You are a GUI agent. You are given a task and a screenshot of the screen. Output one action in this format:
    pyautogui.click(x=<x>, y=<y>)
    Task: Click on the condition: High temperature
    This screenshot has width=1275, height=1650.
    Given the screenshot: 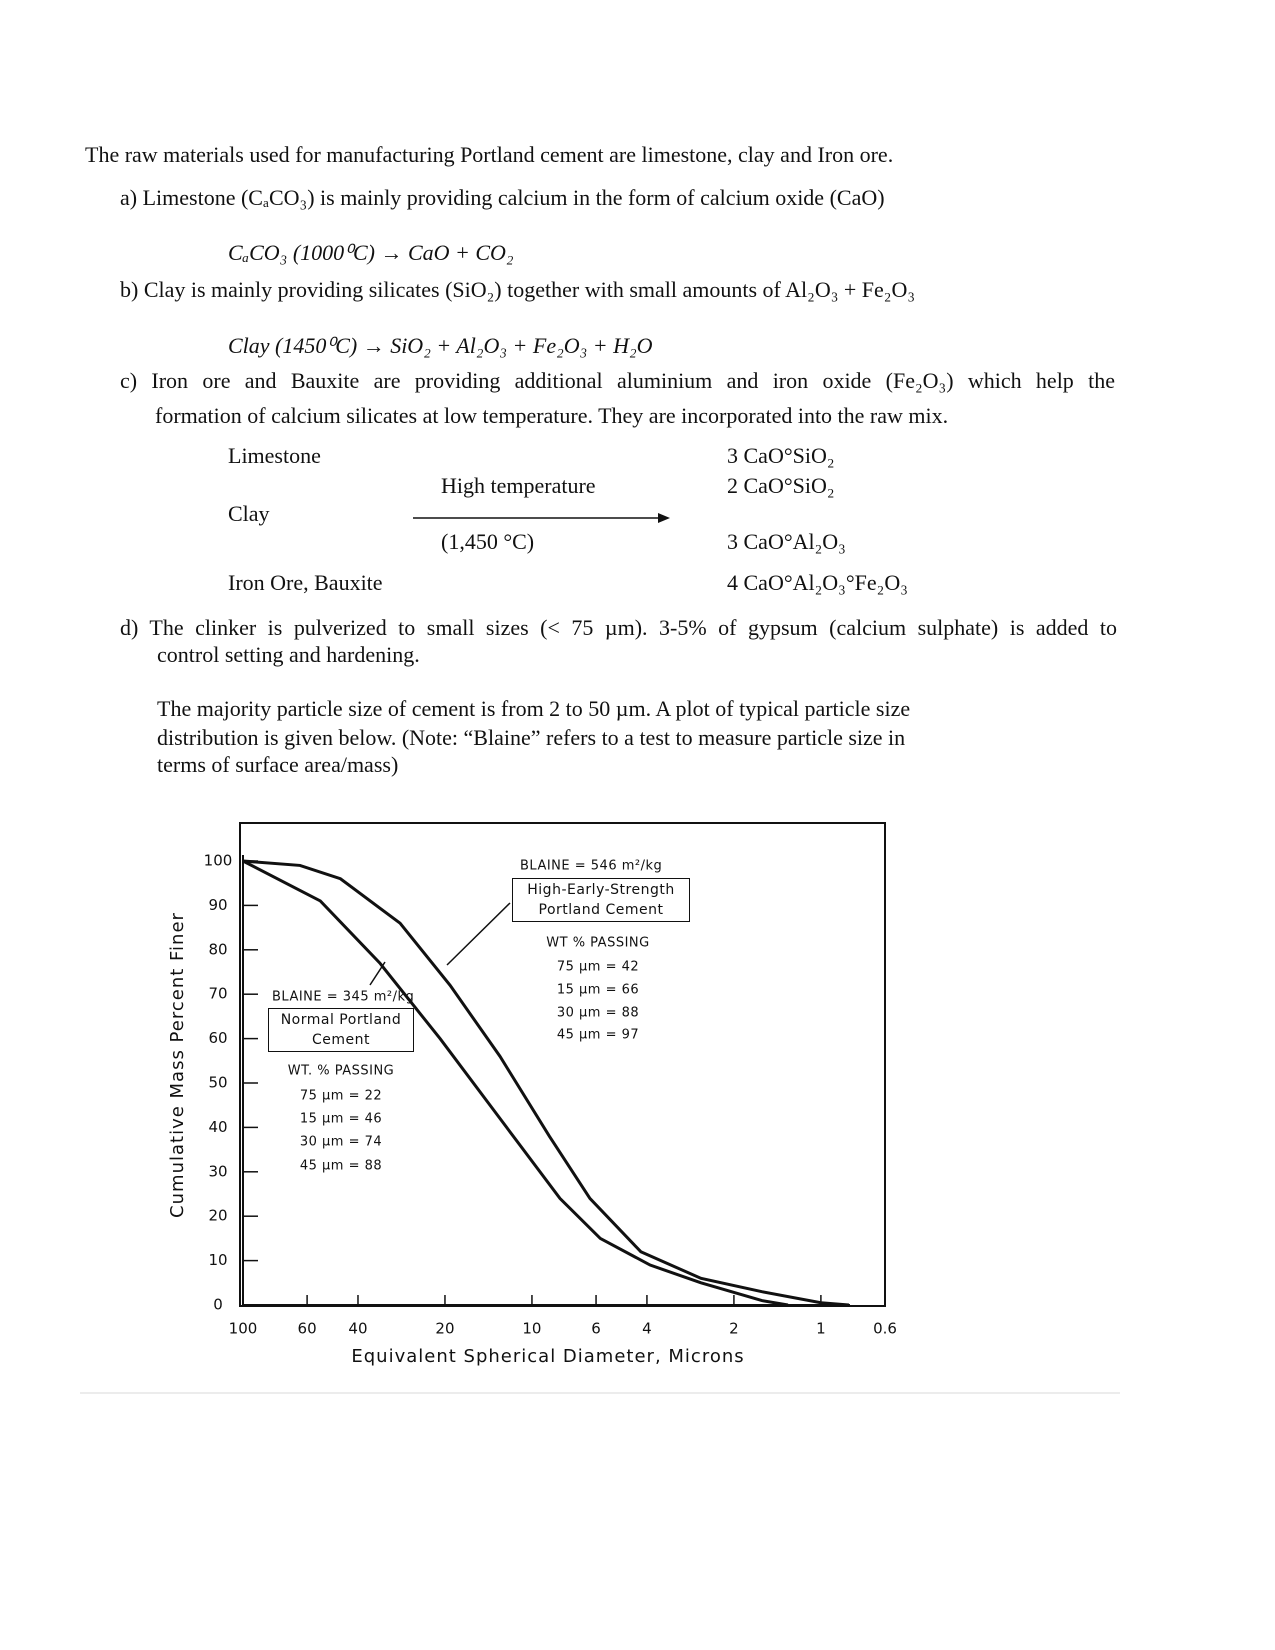 What is the action you would take?
    pyautogui.click(x=518, y=485)
    